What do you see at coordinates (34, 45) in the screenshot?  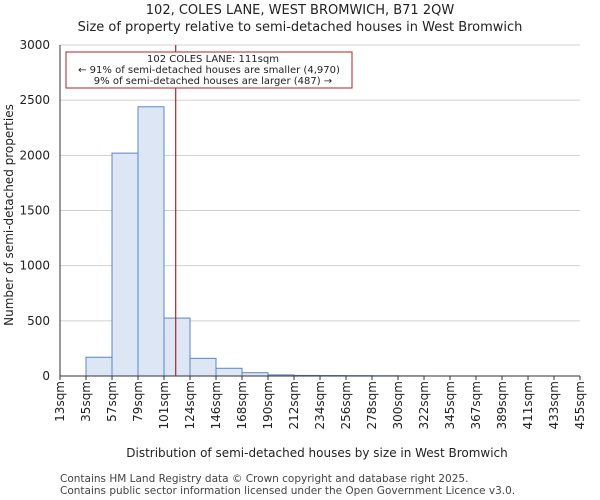 I see `y-tick-label: 3000` at bounding box center [34, 45].